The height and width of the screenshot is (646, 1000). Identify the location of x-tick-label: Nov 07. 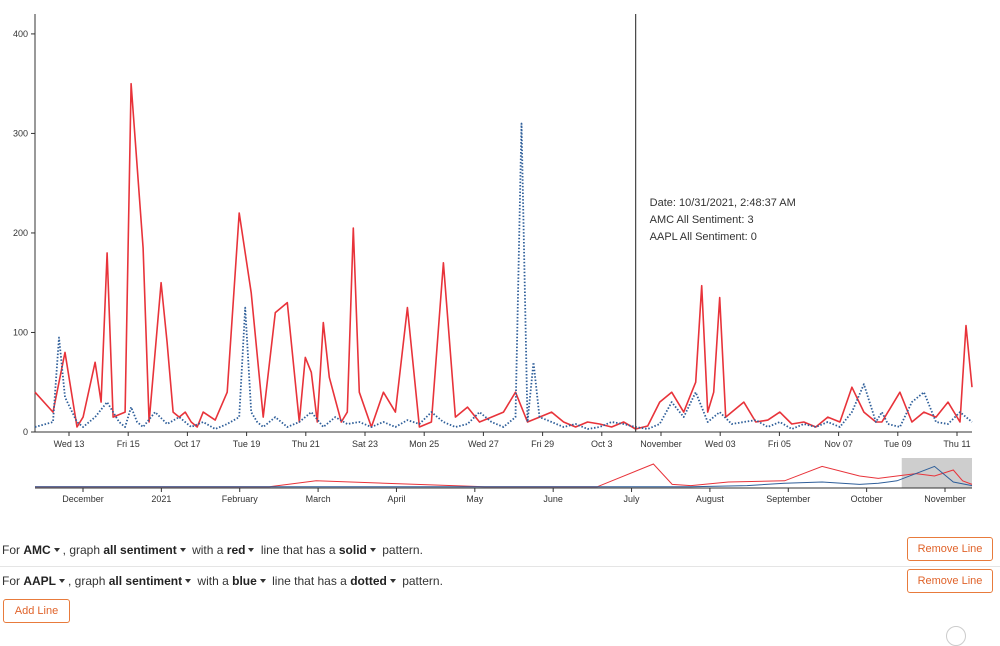
(838, 444).